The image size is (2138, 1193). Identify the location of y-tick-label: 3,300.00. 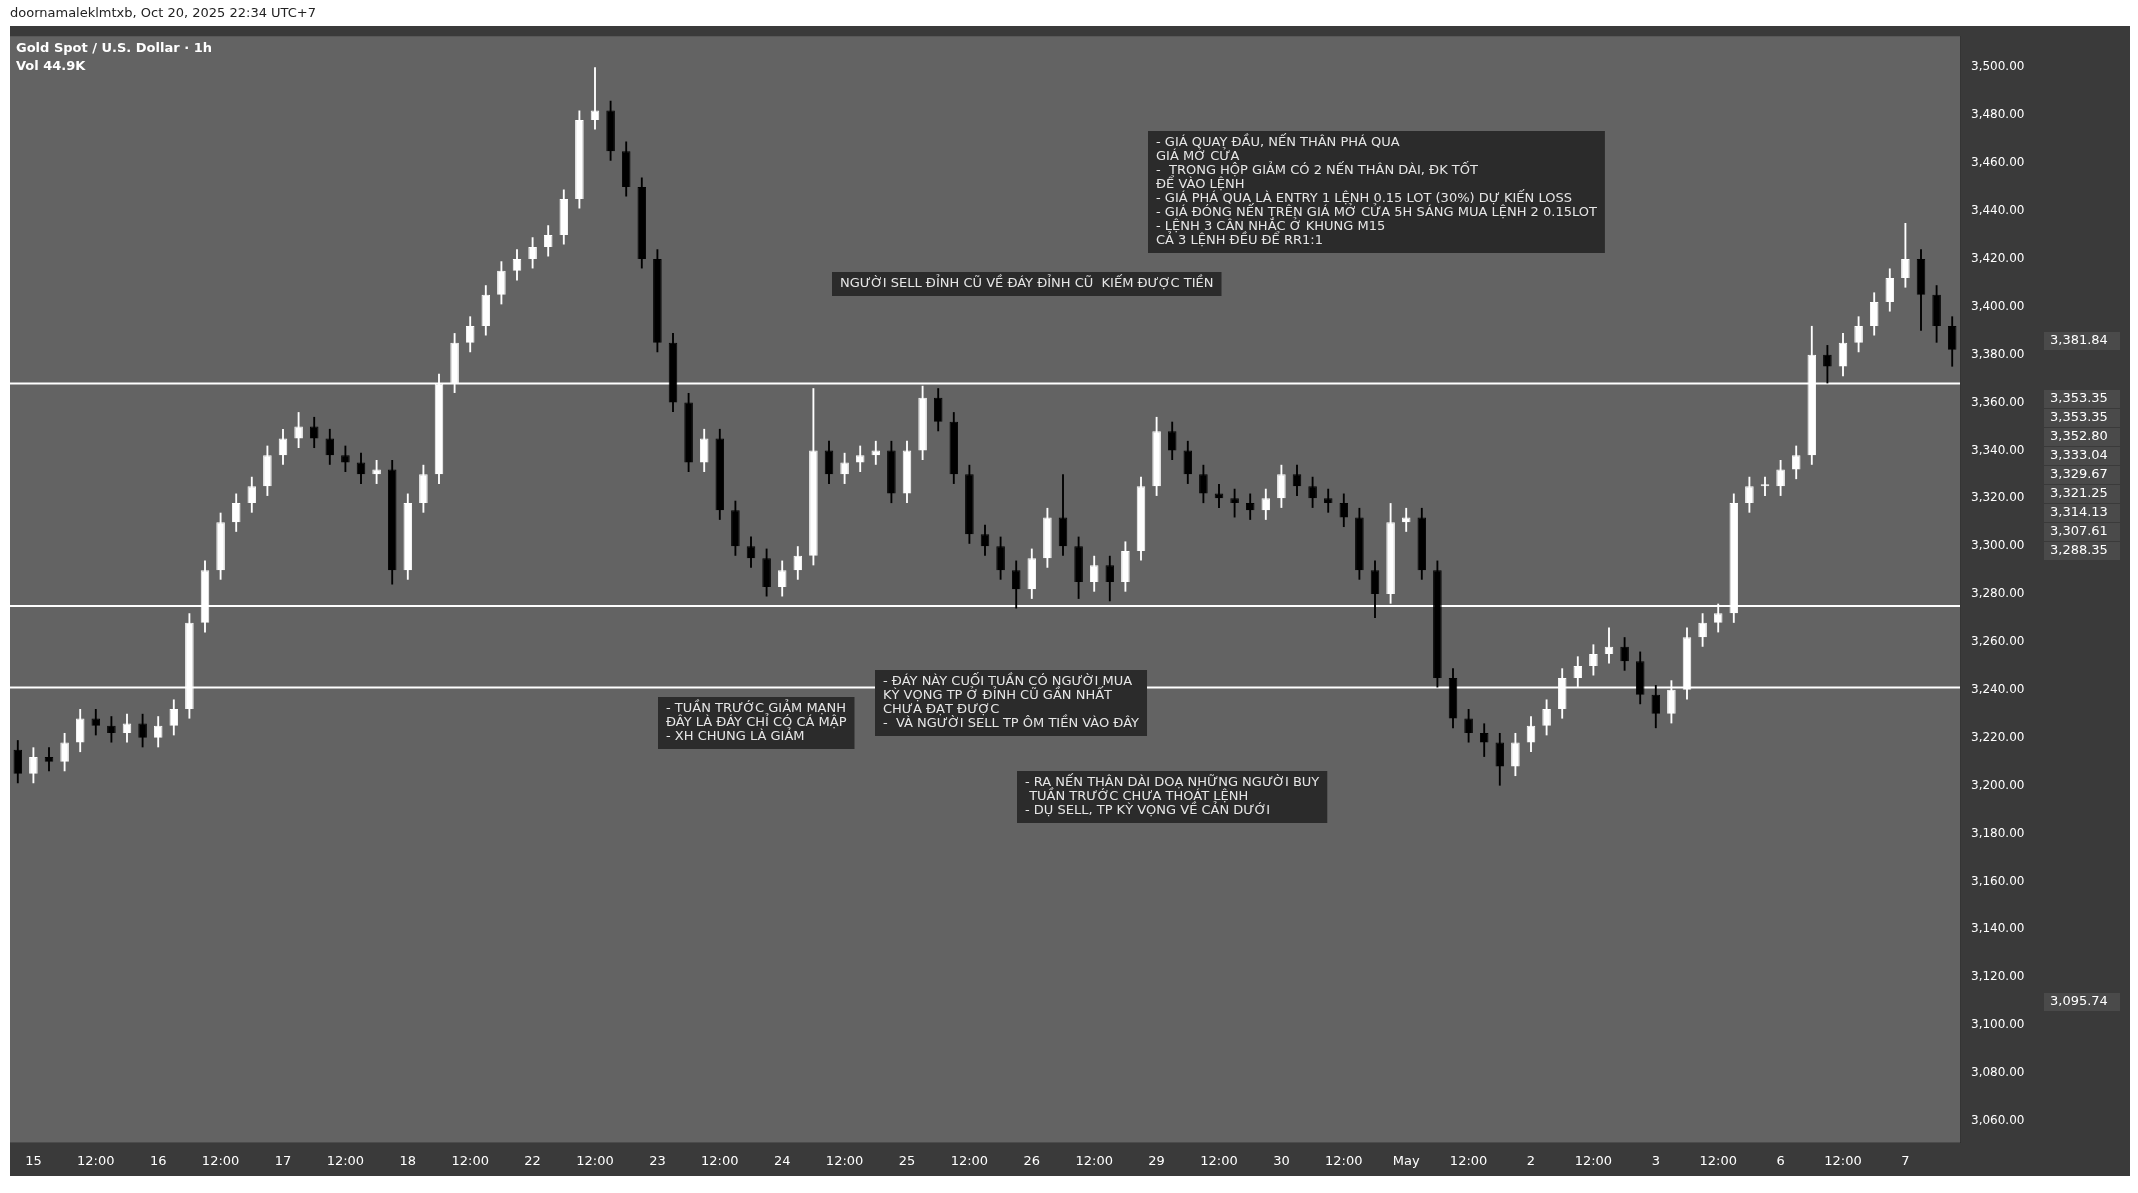
(1998, 545).